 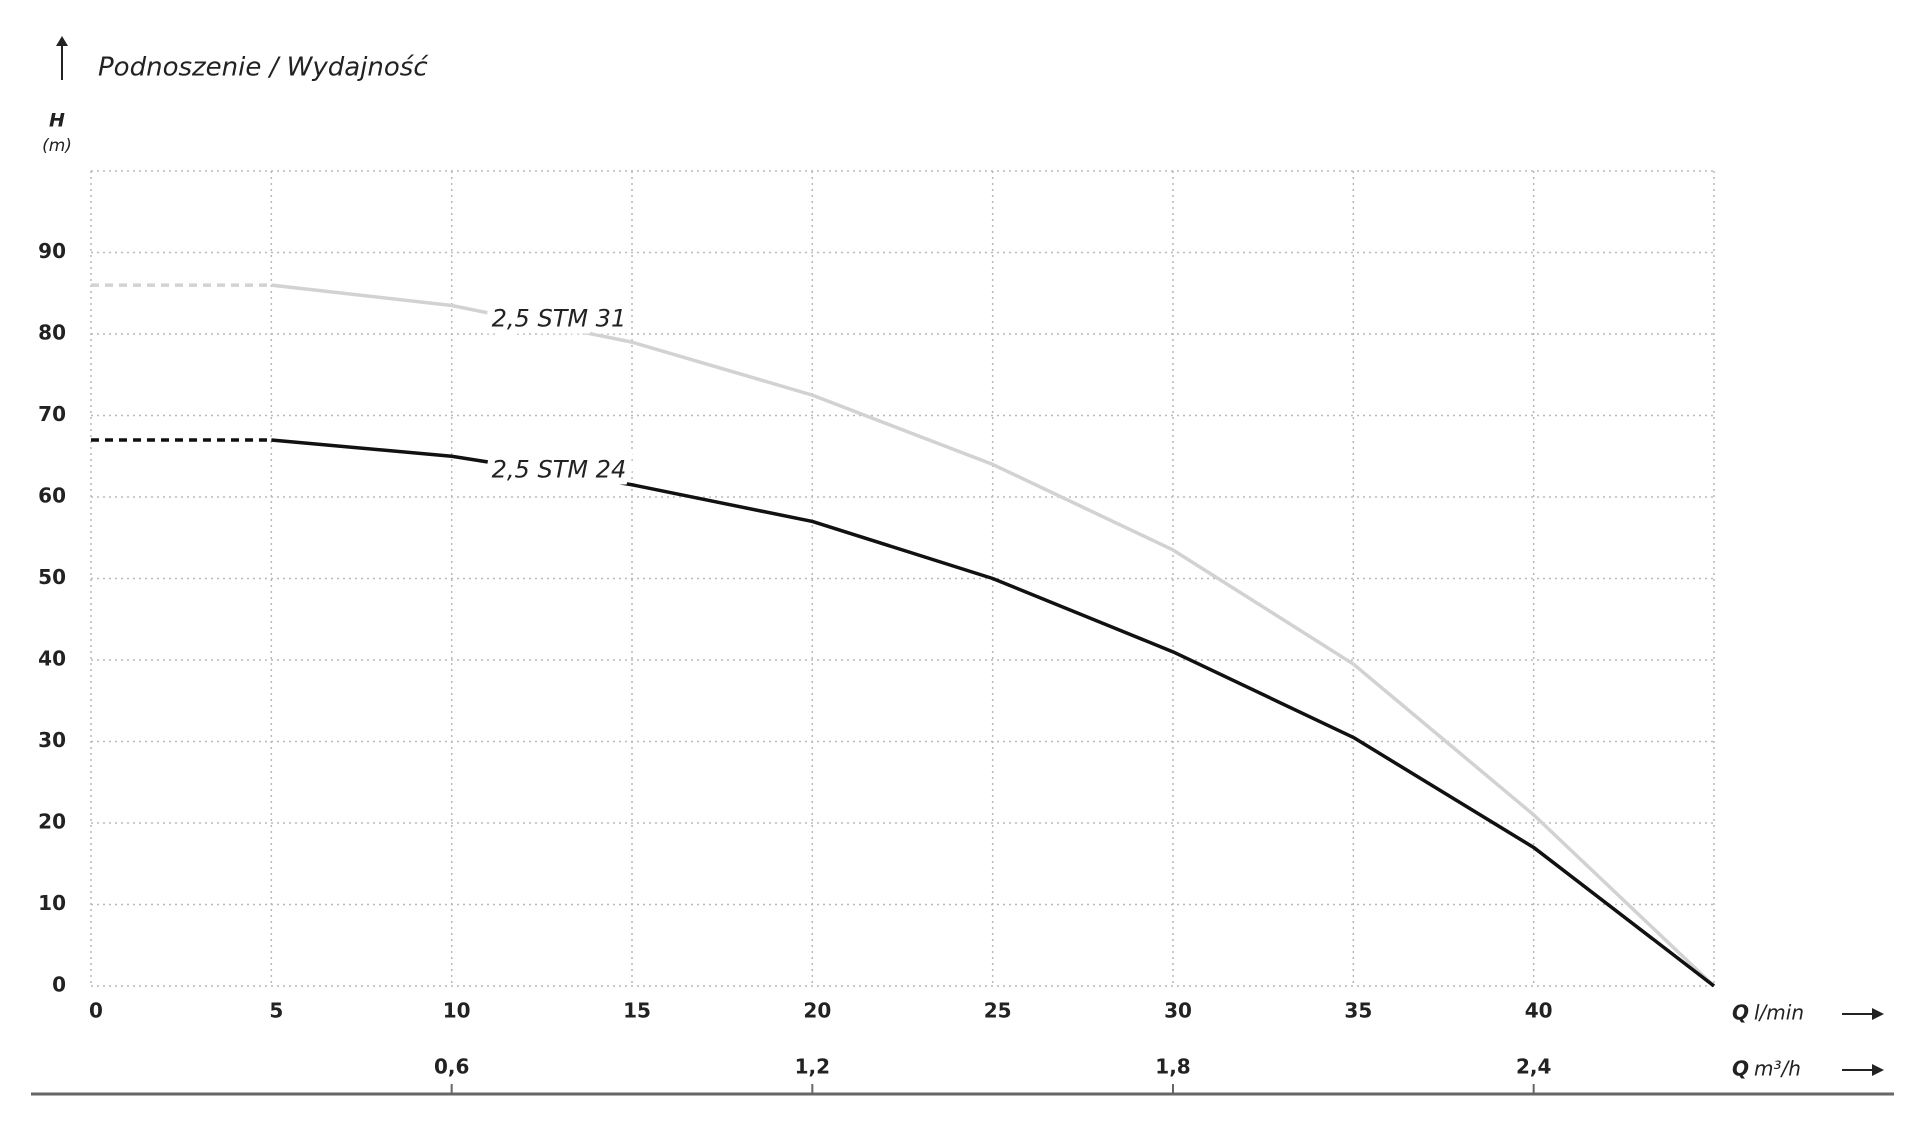 I want to click on y-tick-label: 50, so click(x=52, y=577).